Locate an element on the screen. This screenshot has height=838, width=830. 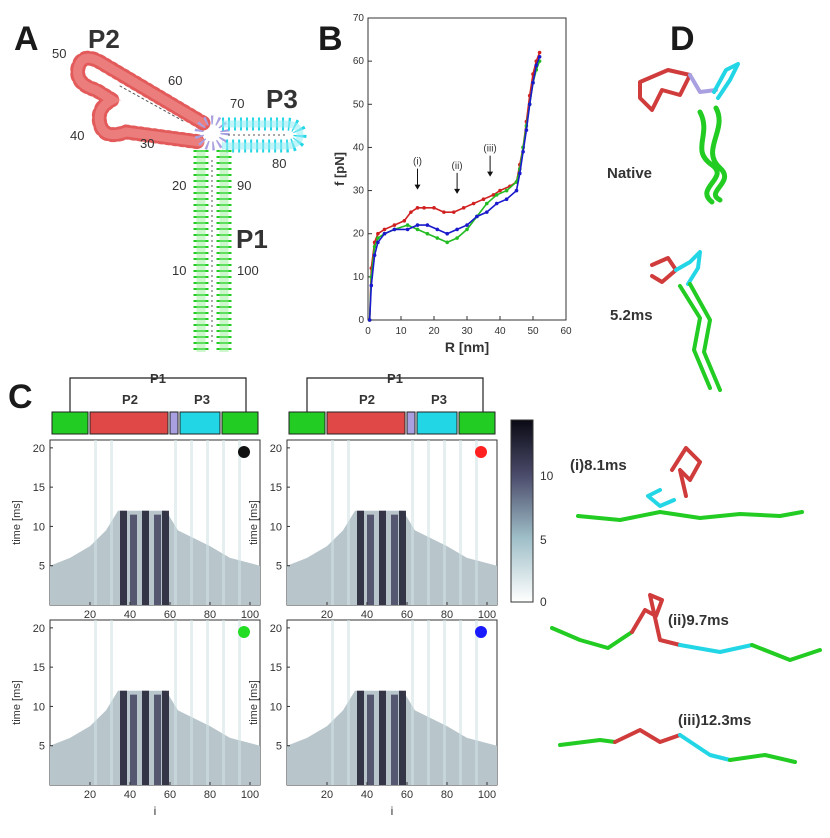
y-axis-label: f [pN] is located at coordinates (339, 169).